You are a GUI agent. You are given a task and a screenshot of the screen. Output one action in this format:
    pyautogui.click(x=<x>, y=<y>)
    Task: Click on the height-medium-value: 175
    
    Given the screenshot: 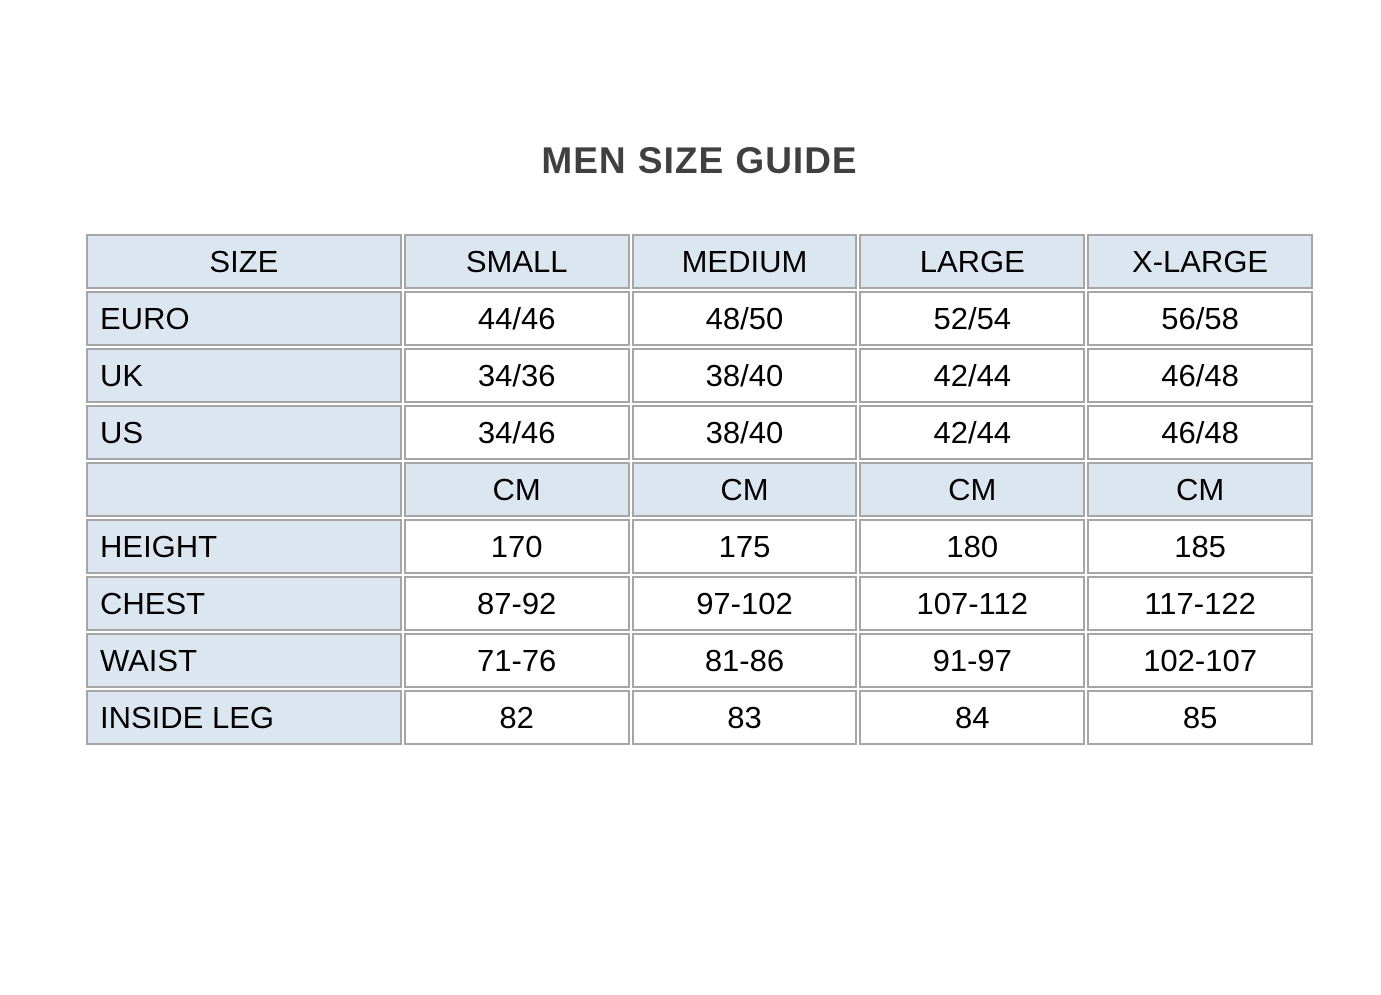 What is the action you would take?
    pyautogui.click(x=744, y=546)
    